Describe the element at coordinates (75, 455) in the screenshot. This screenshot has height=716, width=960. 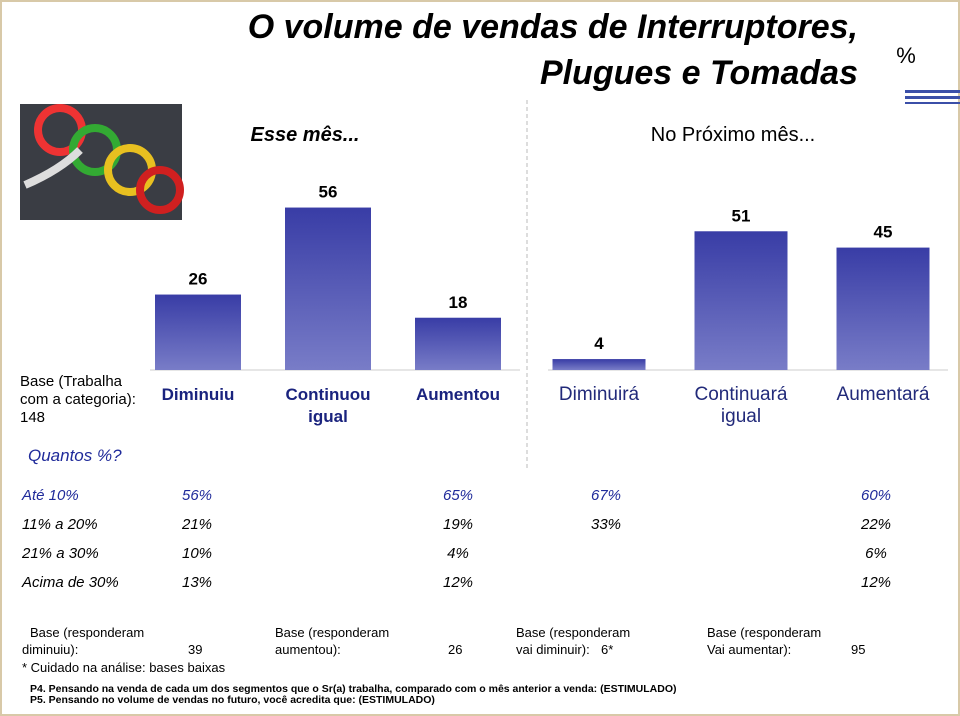
I see `table-question: Quantos %?` at that location.